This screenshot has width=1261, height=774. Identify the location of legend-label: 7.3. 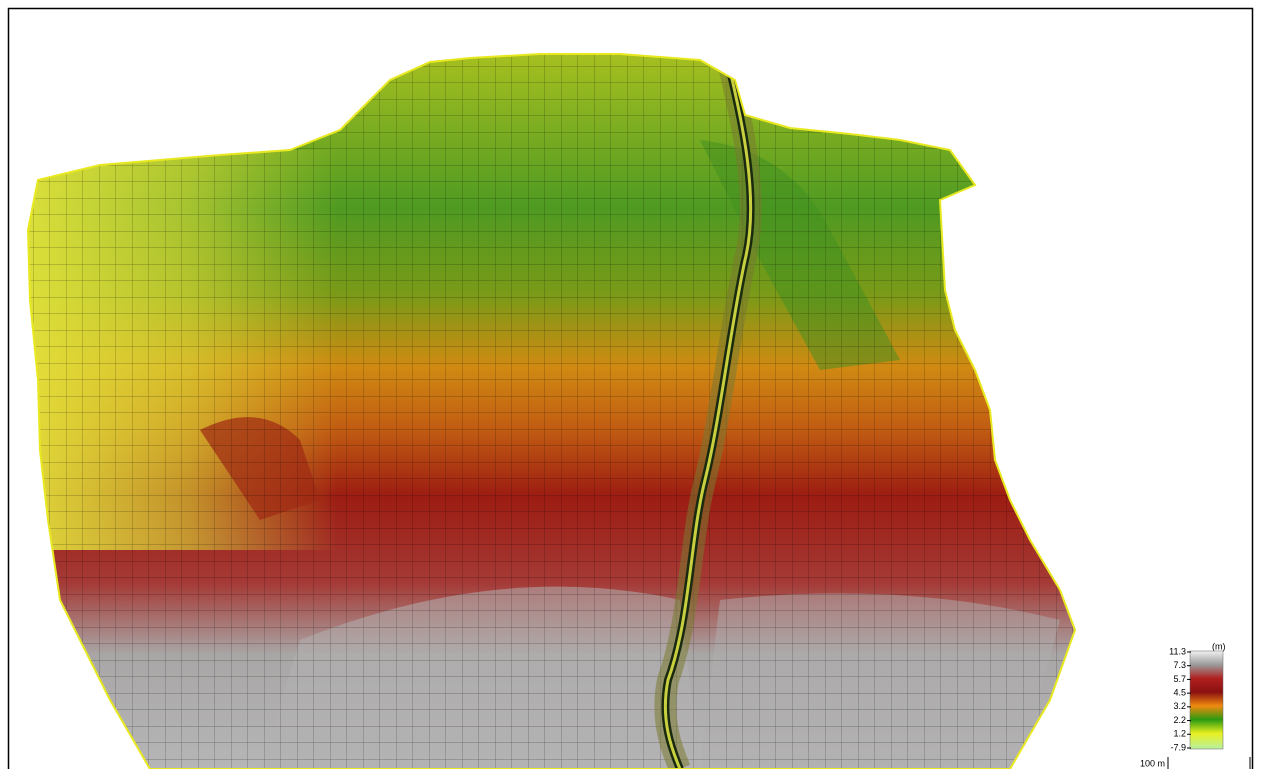
(1179, 665).